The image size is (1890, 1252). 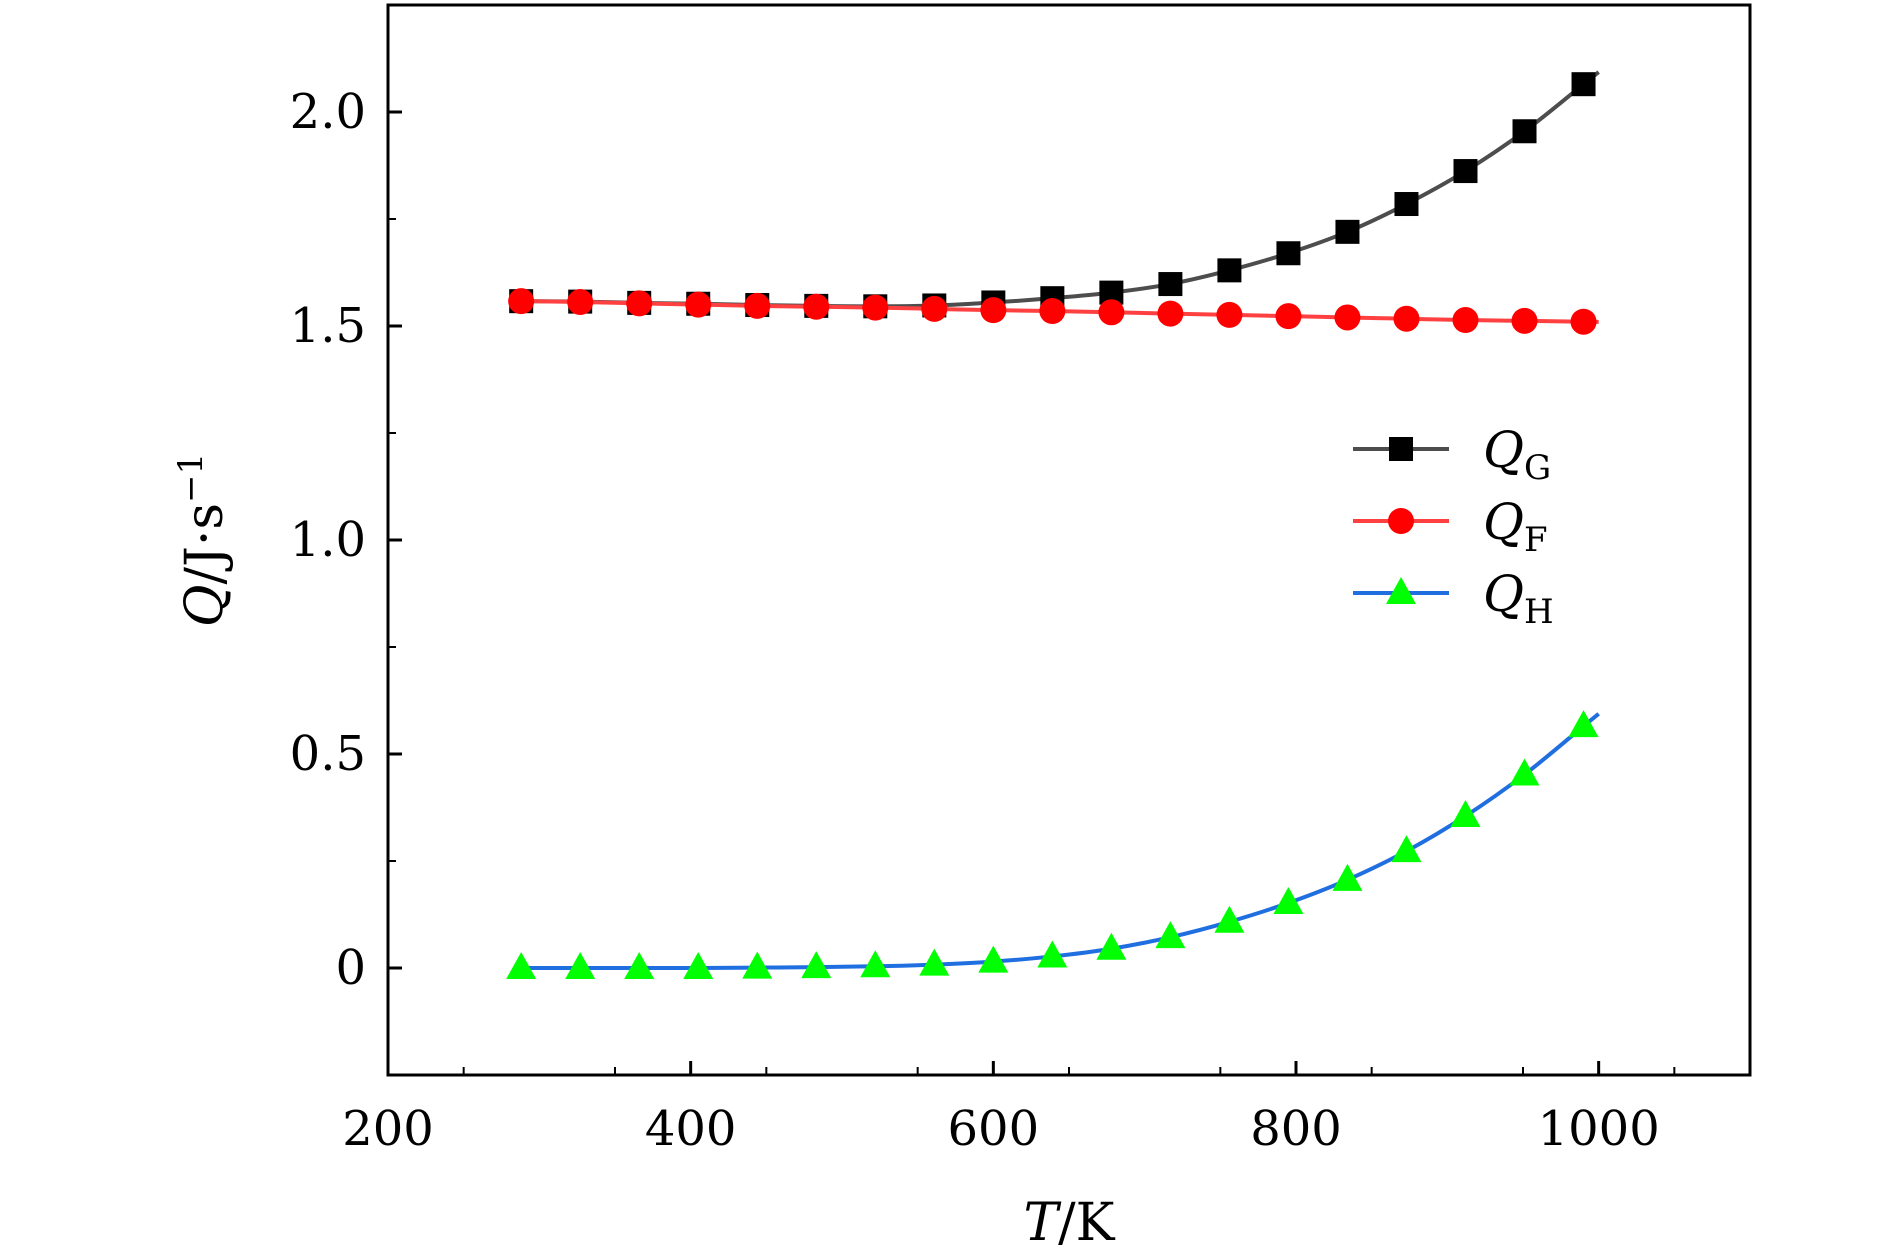 What do you see at coordinates (328, 326) in the screenshot?
I see `y-tick-label: 1.5` at bounding box center [328, 326].